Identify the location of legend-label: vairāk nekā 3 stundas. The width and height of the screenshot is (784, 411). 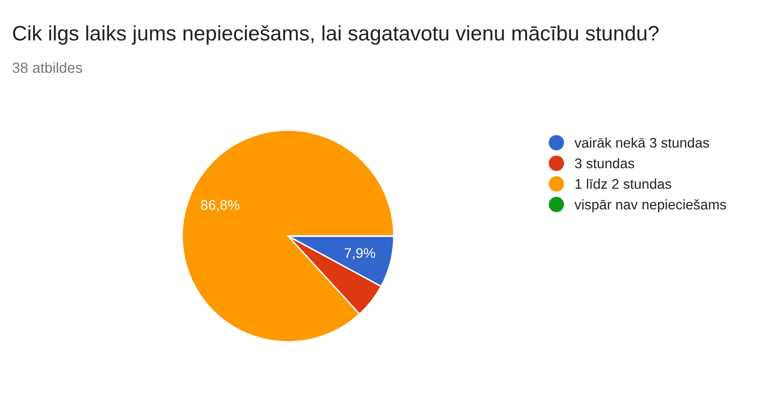
(642, 143).